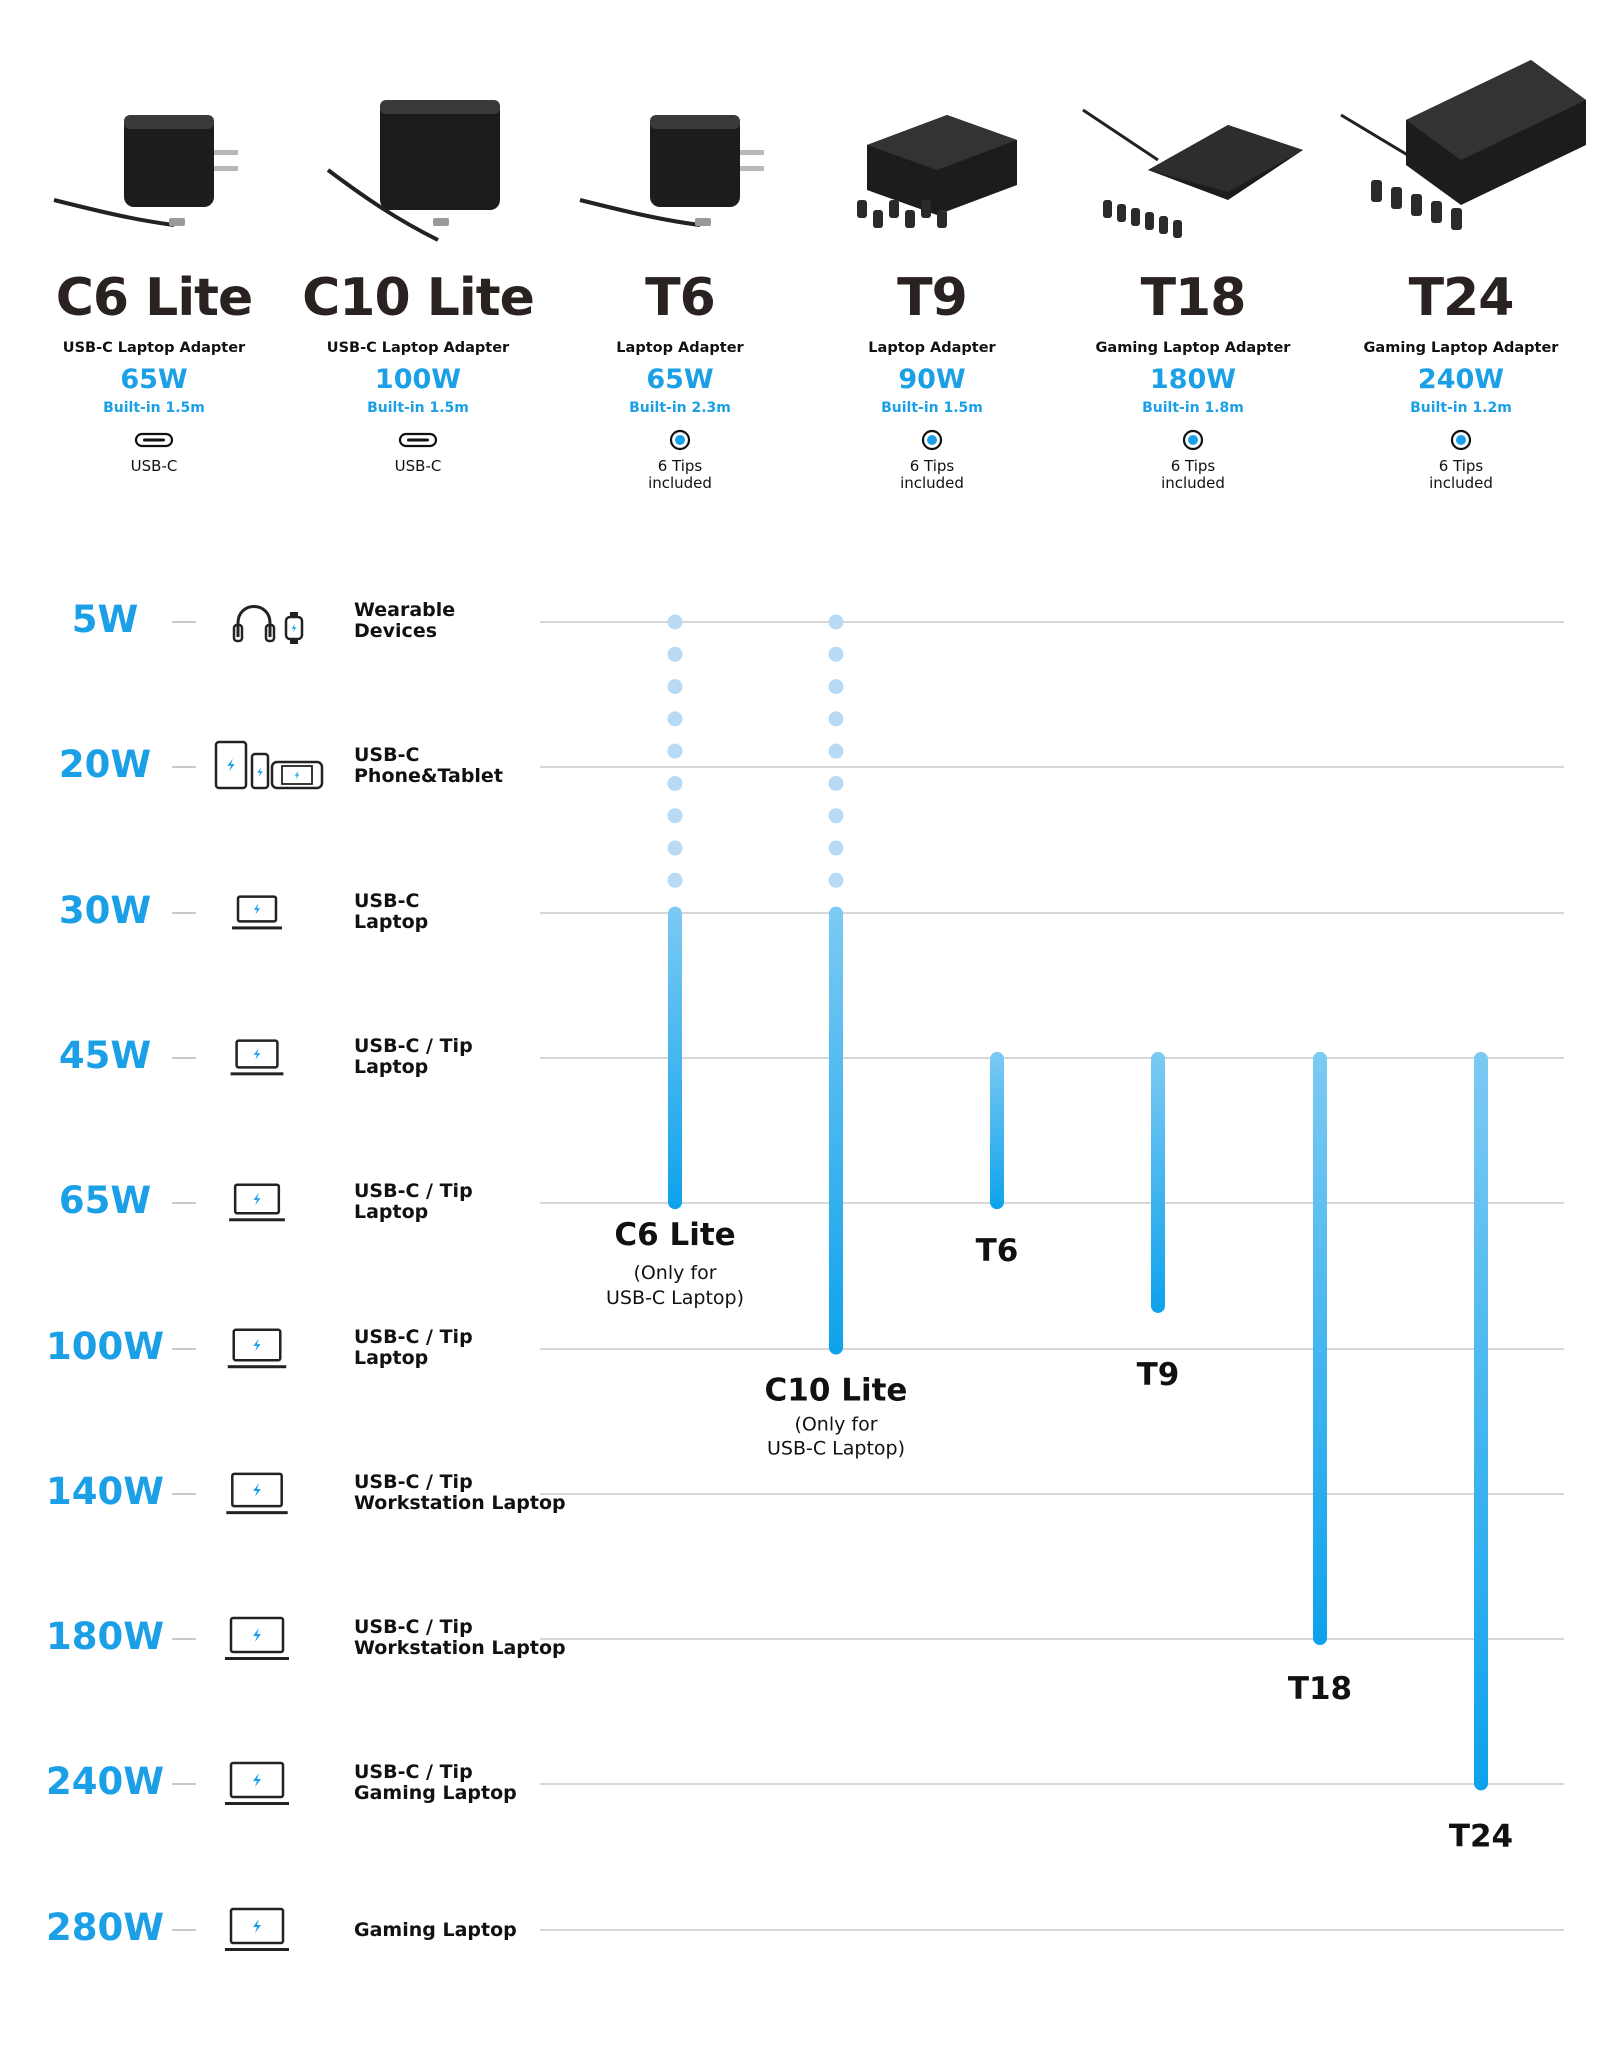 Image resolution: width=1618 pixels, height=2048 pixels. What do you see at coordinates (418, 298) in the screenshot?
I see `product-name: C10 Lite` at bounding box center [418, 298].